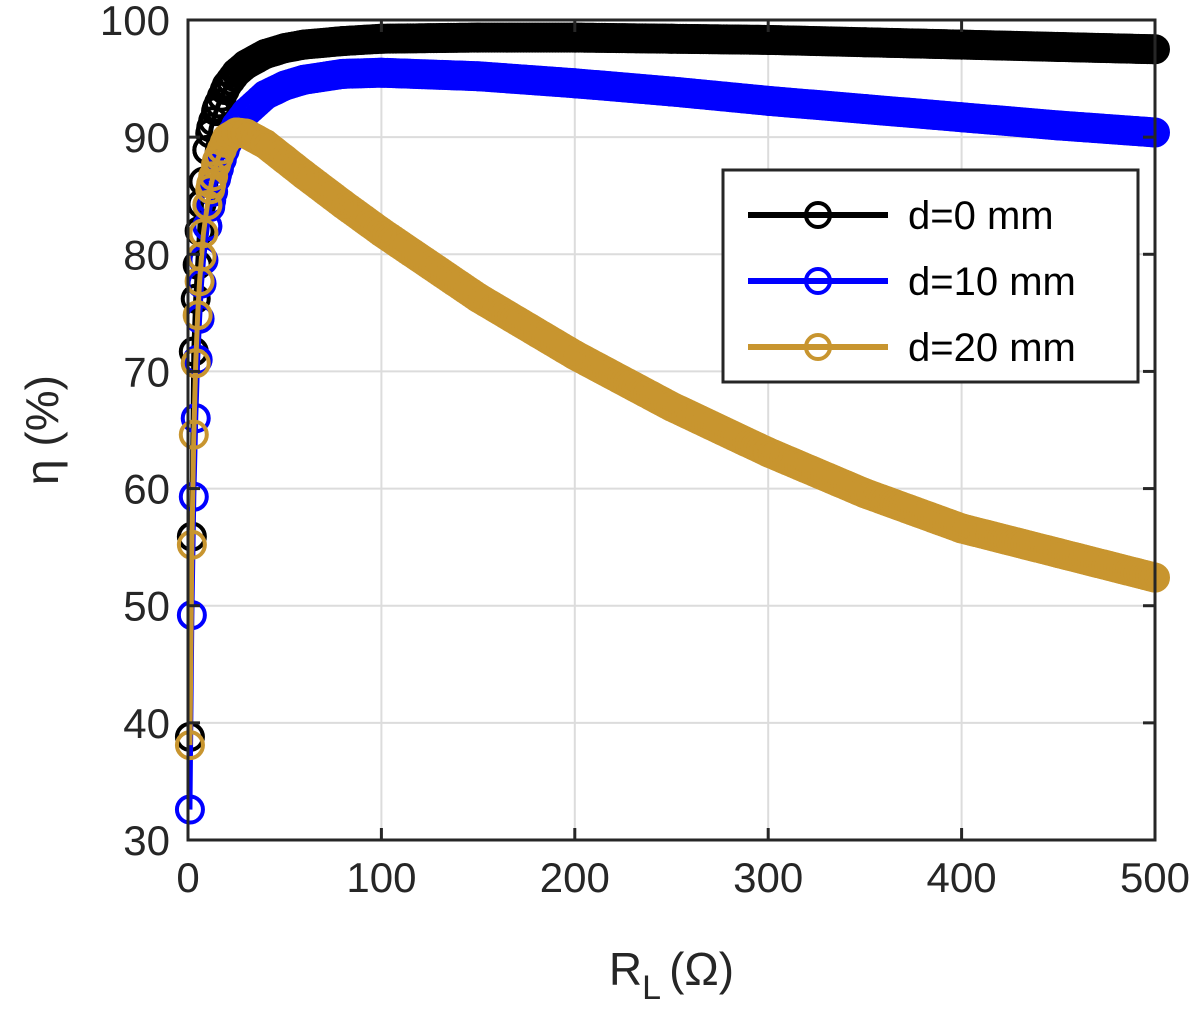 This screenshot has height=1033, width=1200. Describe the element at coordinates (381, 877) in the screenshot. I see `x-tick-label: 100` at that location.